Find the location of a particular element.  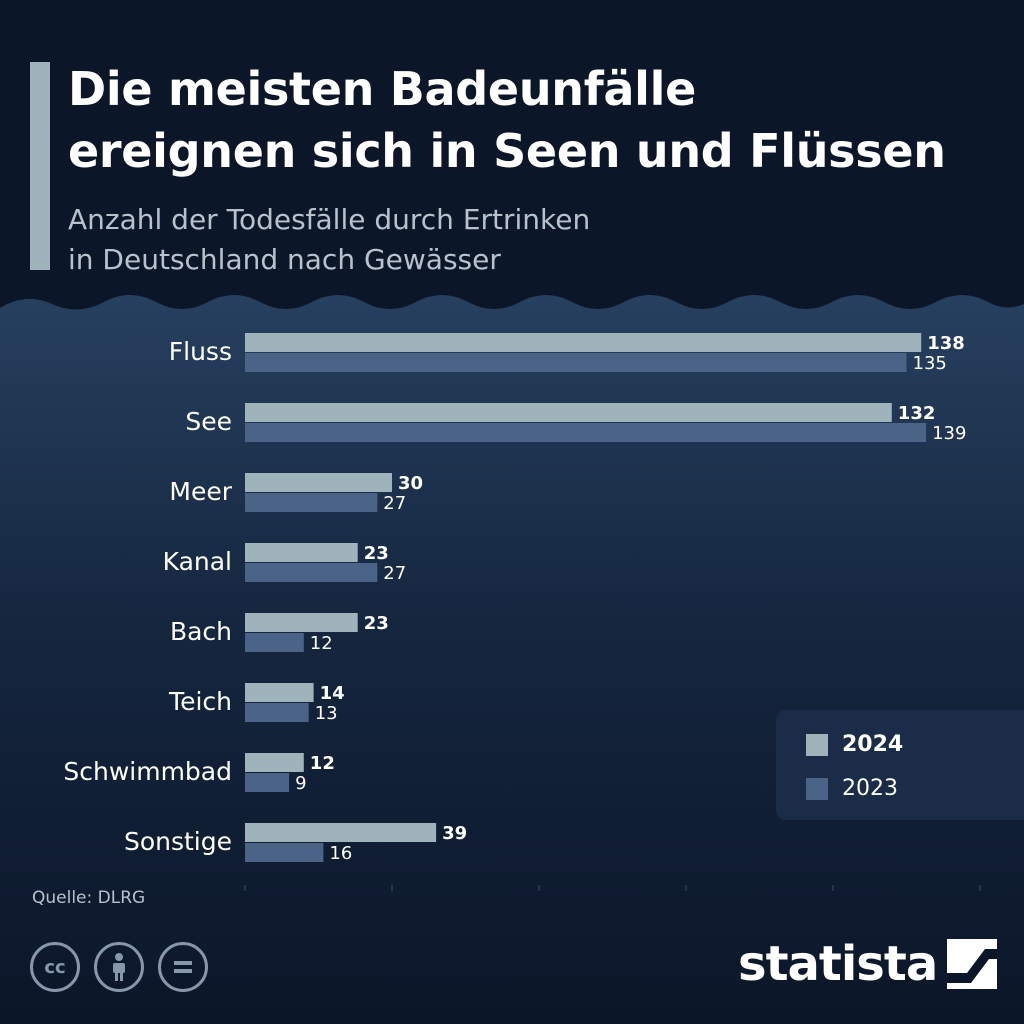

legend: 2024 2023 is located at coordinates (900, 765).